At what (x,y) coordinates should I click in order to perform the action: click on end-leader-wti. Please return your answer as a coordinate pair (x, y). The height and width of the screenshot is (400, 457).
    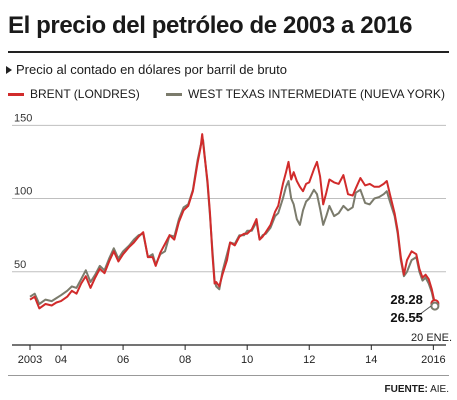
    Looking at the image, I should click on (423, 312).